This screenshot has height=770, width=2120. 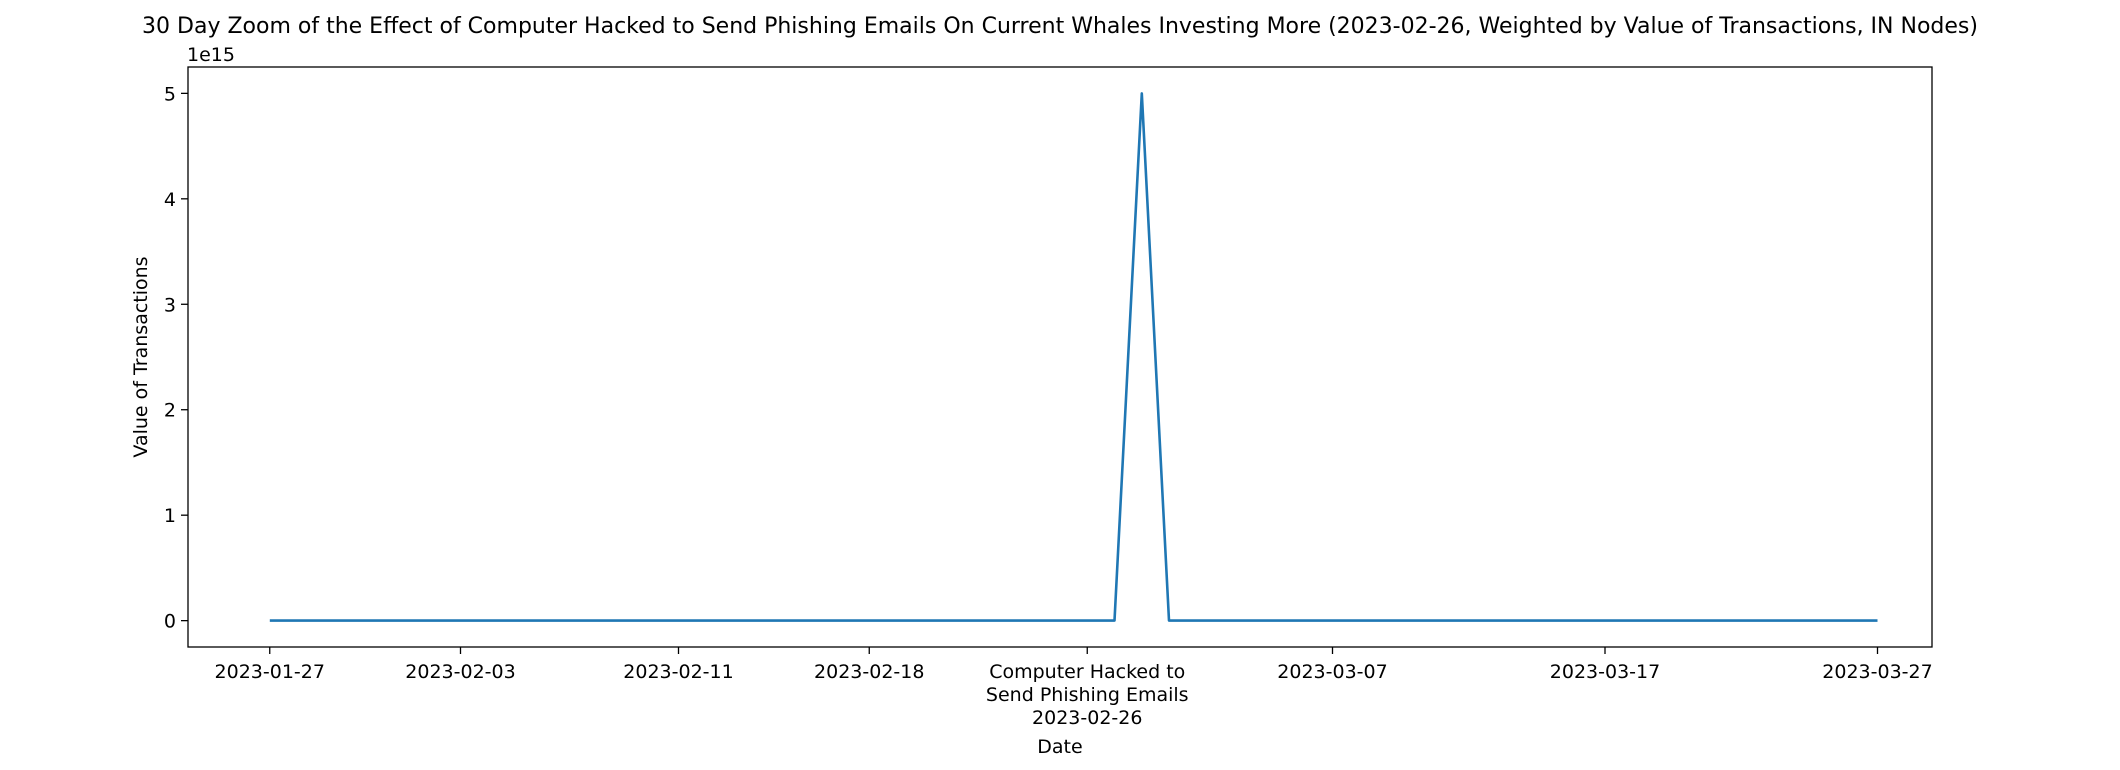 I want to click on y-tick-label: 1, so click(x=170, y=516).